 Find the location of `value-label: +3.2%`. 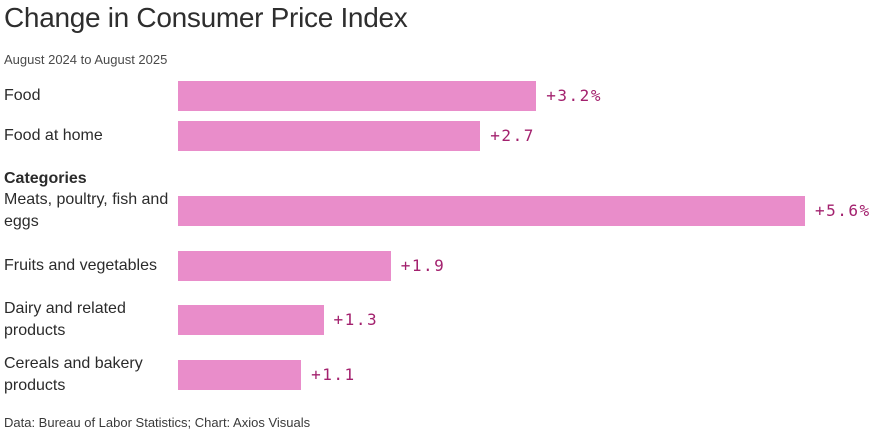

value-label: +3.2% is located at coordinates (574, 95).